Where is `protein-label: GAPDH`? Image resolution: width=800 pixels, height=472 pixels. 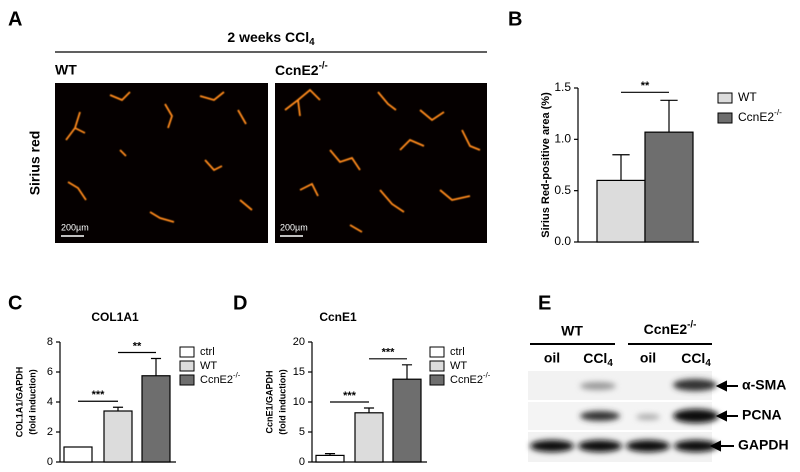 protein-label: GAPDH is located at coordinates (763, 445).